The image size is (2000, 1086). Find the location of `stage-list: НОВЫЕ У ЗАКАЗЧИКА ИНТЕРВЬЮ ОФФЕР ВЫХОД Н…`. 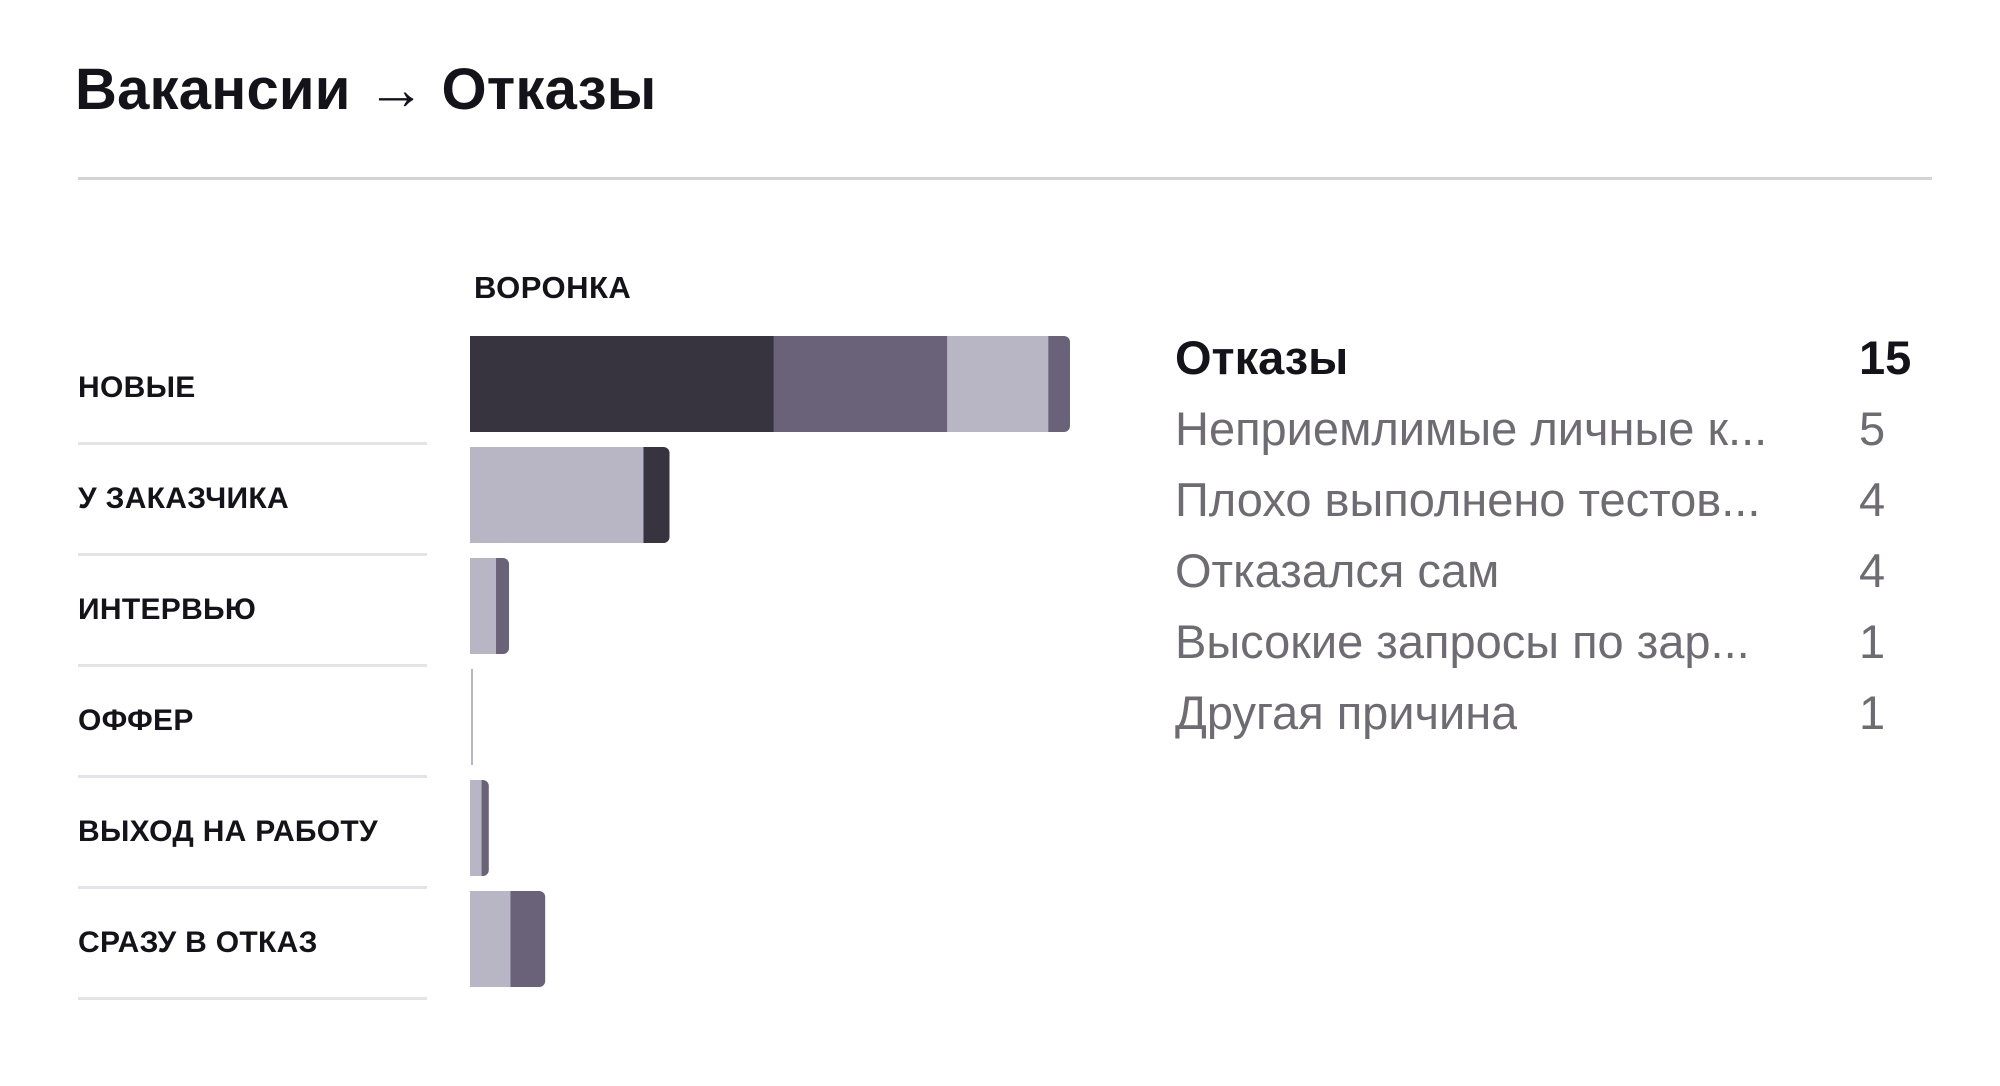

stage-list: НОВЫЕ У ЗАКАЗЧИКА ИНТЕРВЬЮ ОФФЕР ВЫХОД Н… is located at coordinates (252, 667).